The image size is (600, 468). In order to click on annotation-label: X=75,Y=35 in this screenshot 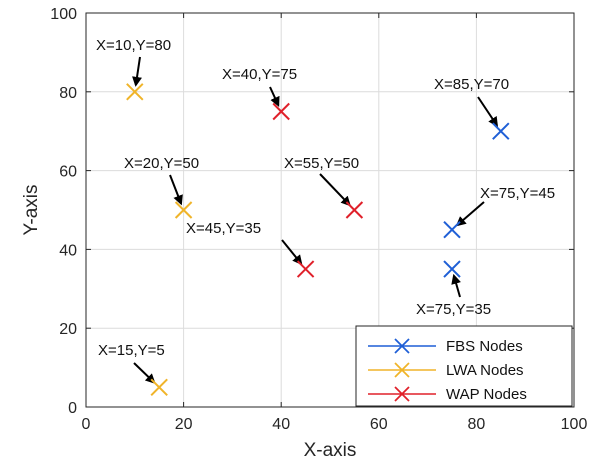, I will do `click(453, 309)`.